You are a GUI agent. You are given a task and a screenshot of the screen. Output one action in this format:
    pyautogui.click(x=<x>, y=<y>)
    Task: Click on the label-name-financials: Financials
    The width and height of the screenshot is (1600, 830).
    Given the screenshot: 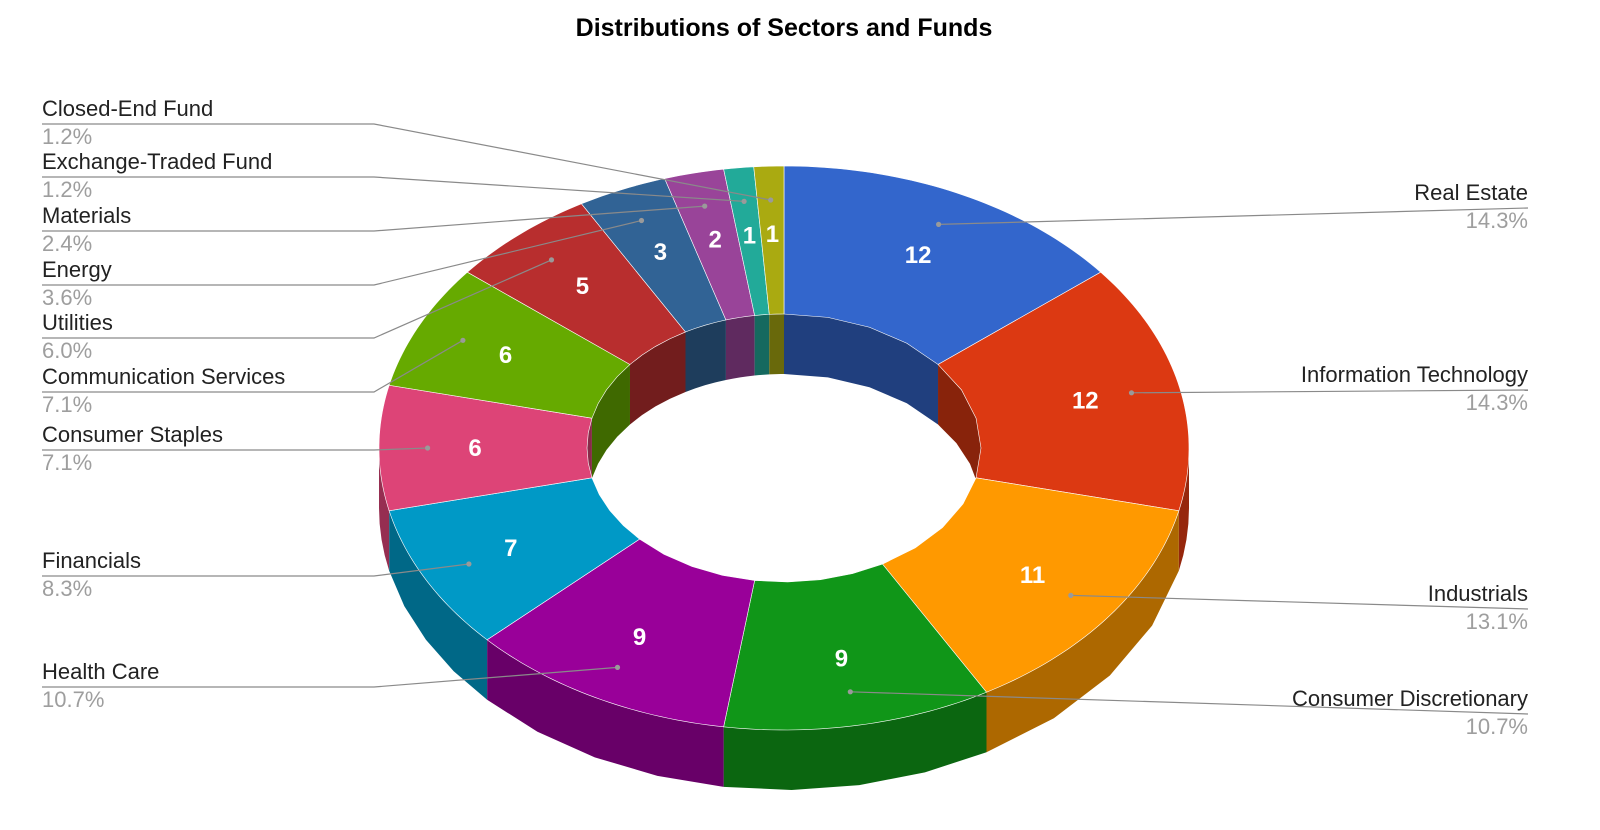 What is the action you would take?
    pyautogui.click(x=91, y=560)
    